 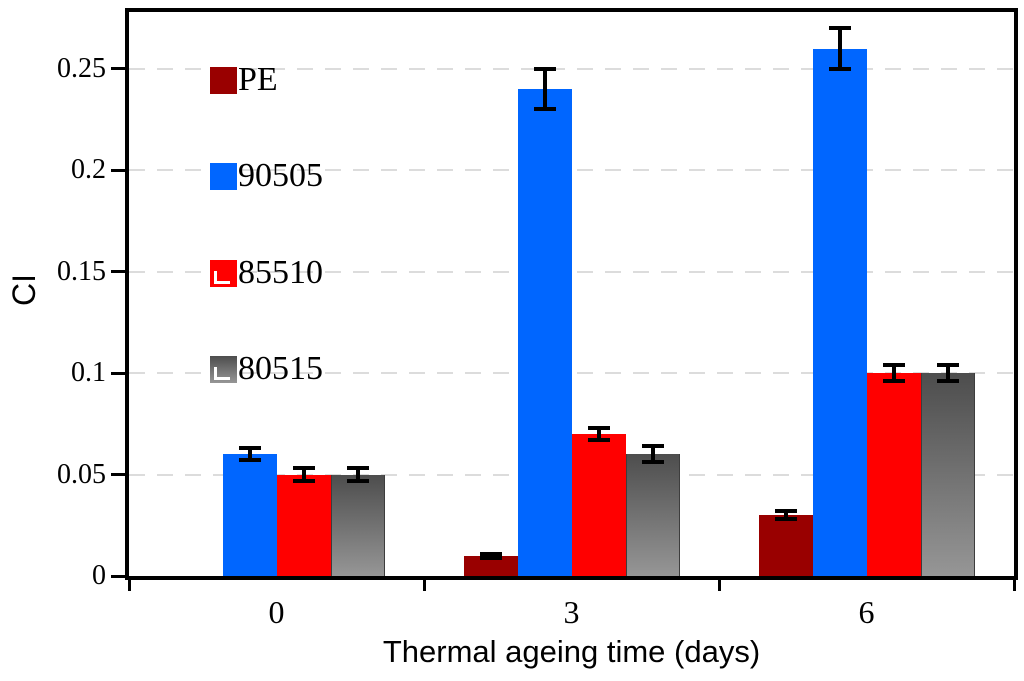 I want to click on y-tick-label: 0.05, so click(x=81, y=474).